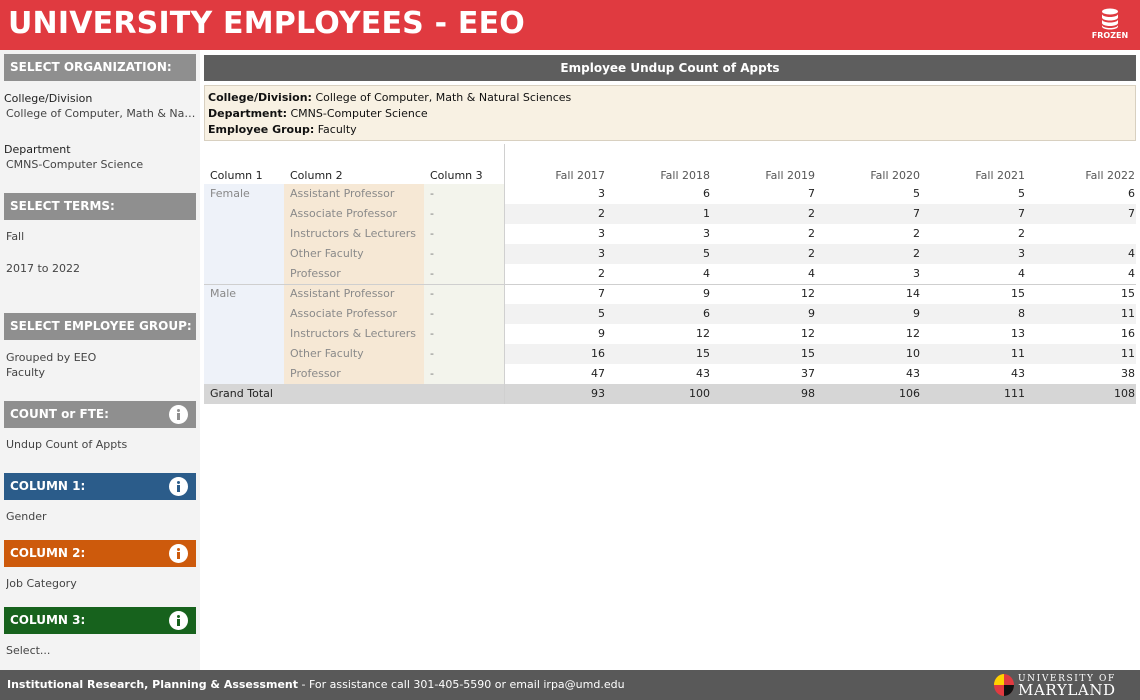 The width and height of the screenshot is (1140, 700). Describe the element at coordinates (909, 393) in the screenshot. I see `grand-total-value: 106` at that location.